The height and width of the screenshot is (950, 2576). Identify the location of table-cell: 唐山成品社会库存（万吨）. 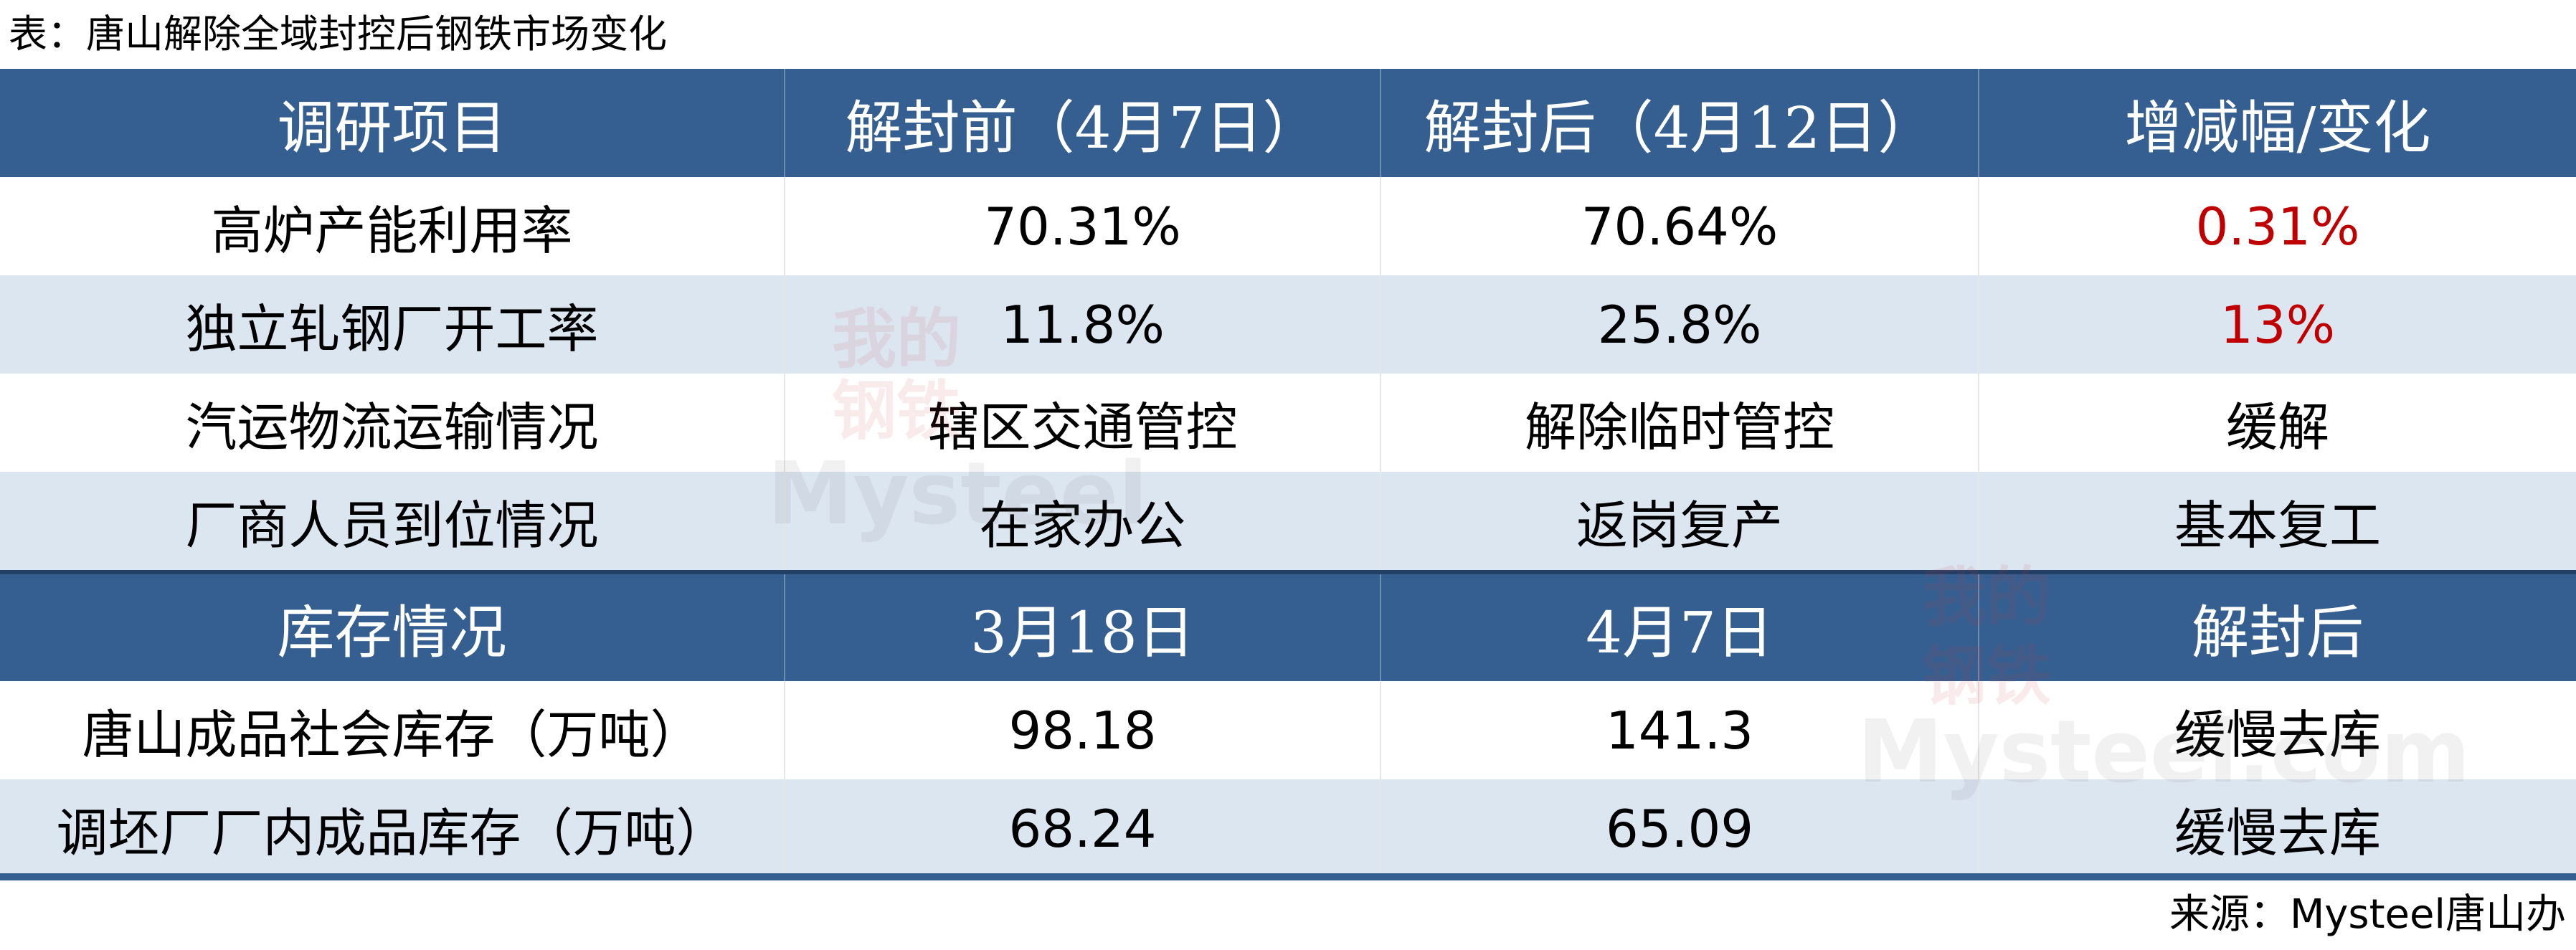
(392, 735).